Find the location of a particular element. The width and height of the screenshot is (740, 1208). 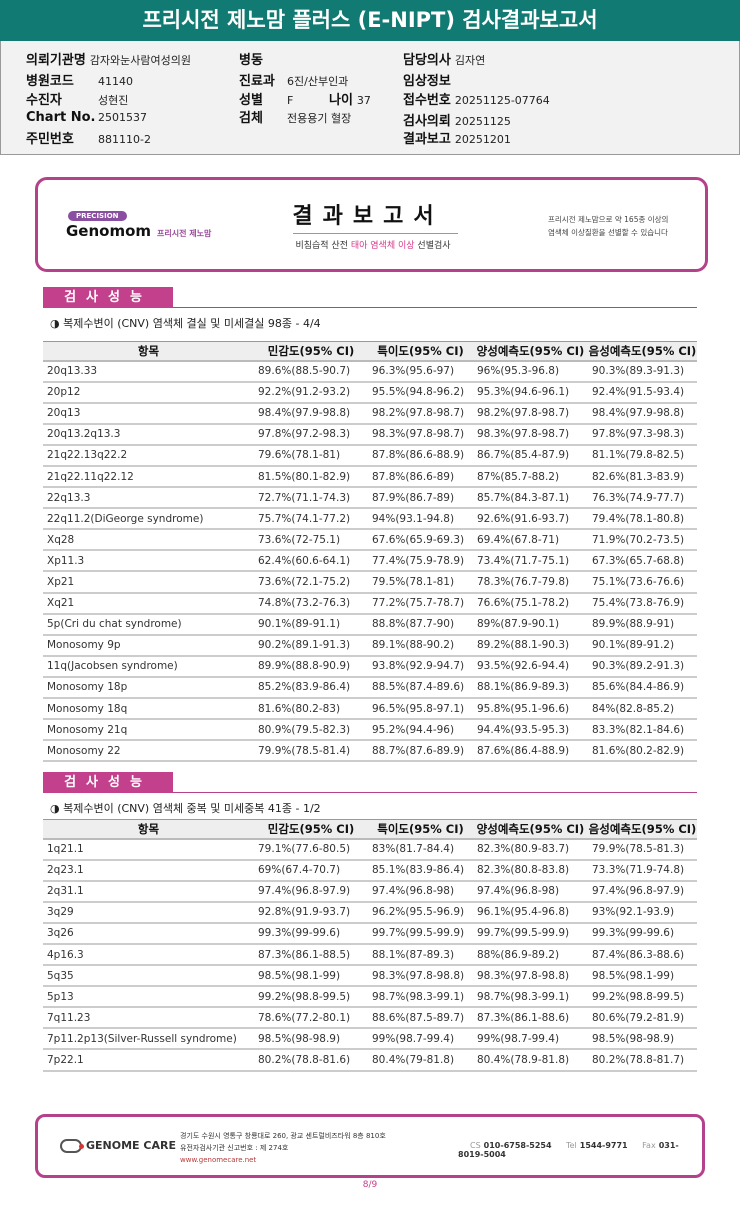

column-header: 특이도(95% CI) is located at coordinates (420, 351).